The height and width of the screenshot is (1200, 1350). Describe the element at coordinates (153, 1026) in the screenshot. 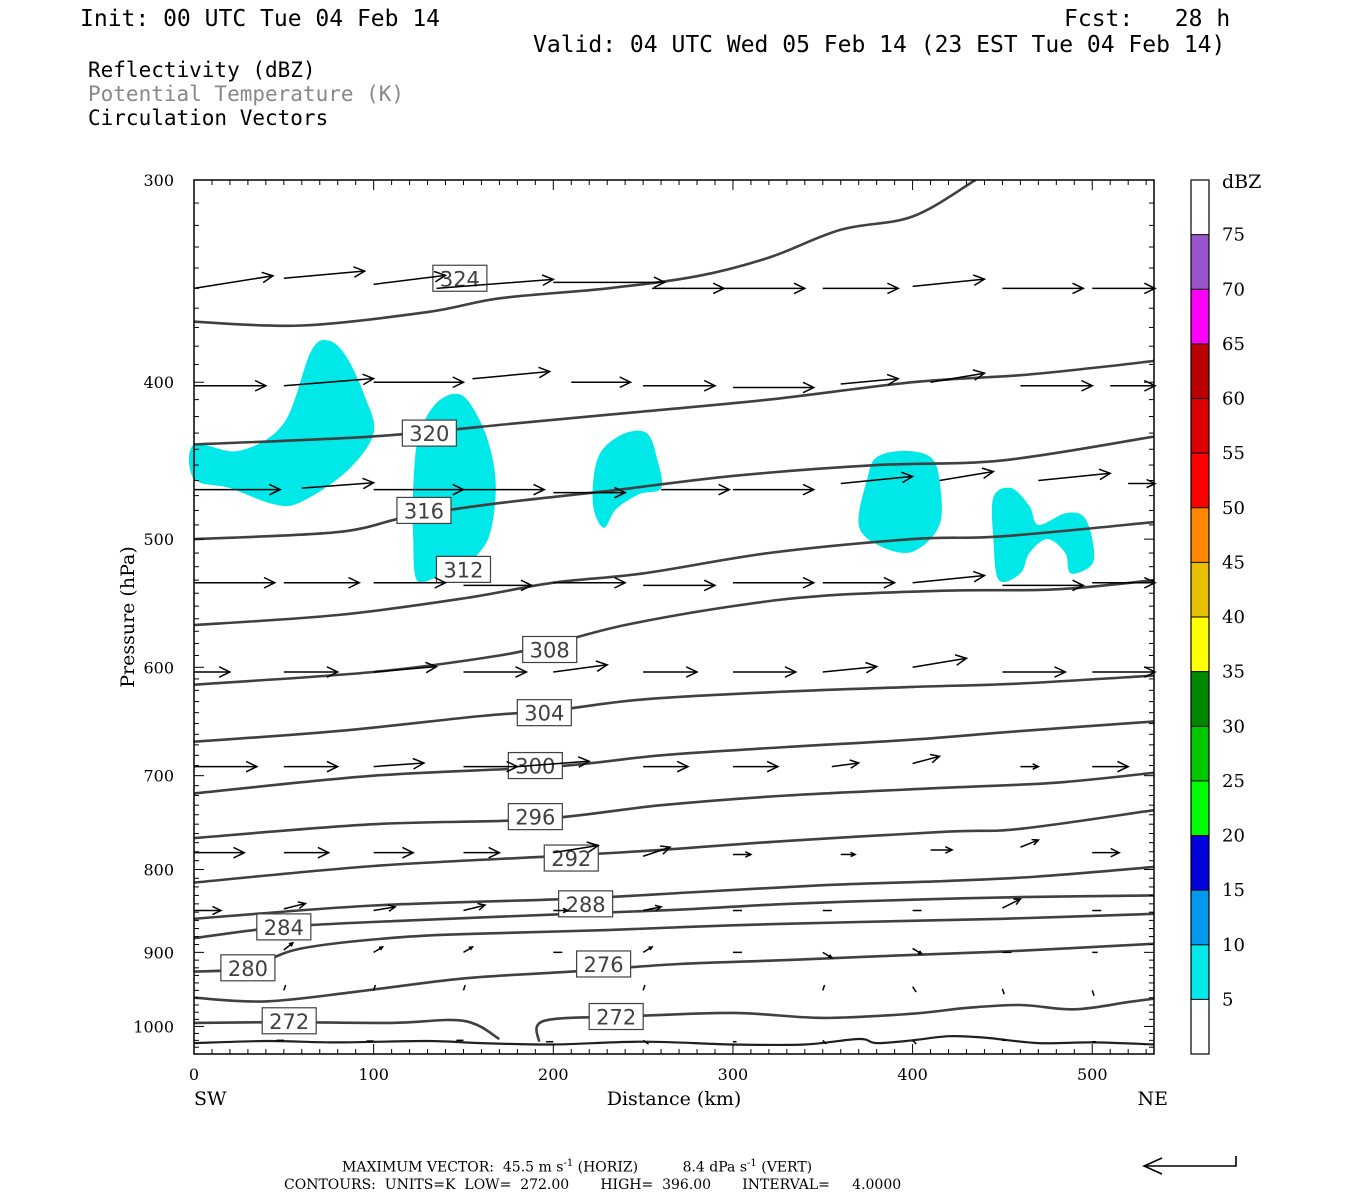

I see `y-tick-label-1000: 1000` at that location.